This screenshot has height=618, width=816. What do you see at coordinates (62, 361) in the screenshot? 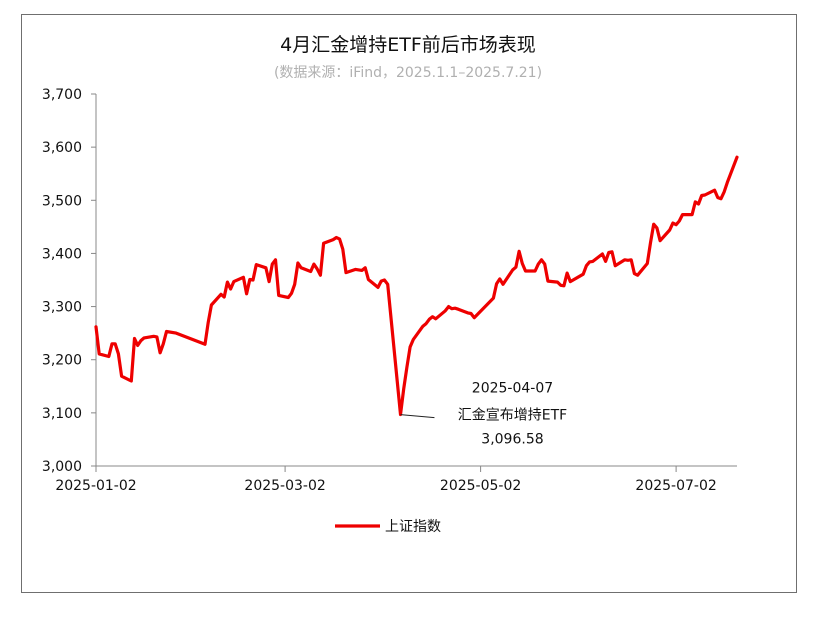
I see `y-tick-label: 3,200` at bounding box center [62, 361].